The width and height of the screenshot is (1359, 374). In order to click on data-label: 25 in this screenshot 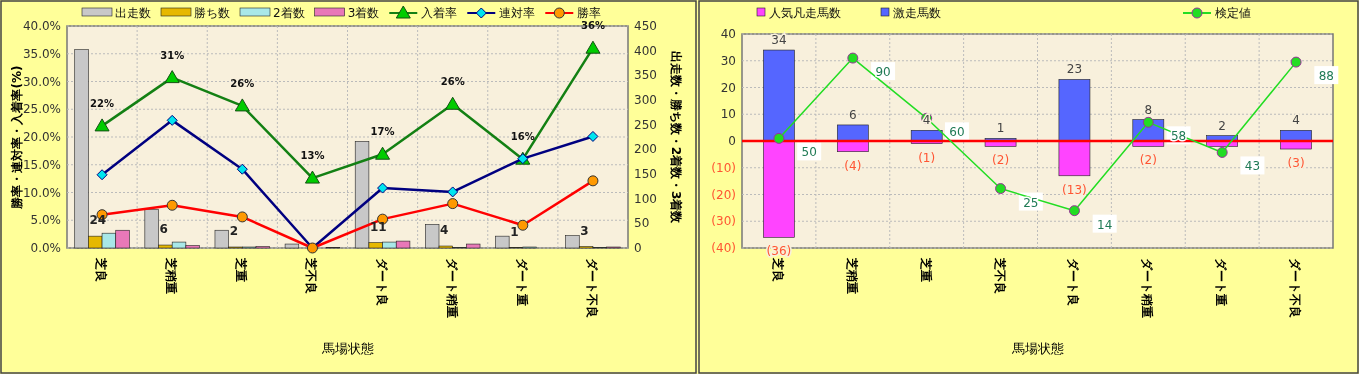, I will do `click(1031, 202)`.